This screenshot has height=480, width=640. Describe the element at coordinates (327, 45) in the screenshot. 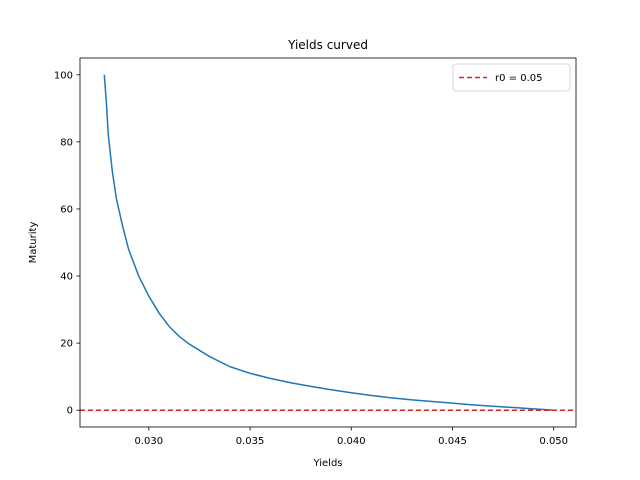

I see `chart-title: Yields curved` at that location.